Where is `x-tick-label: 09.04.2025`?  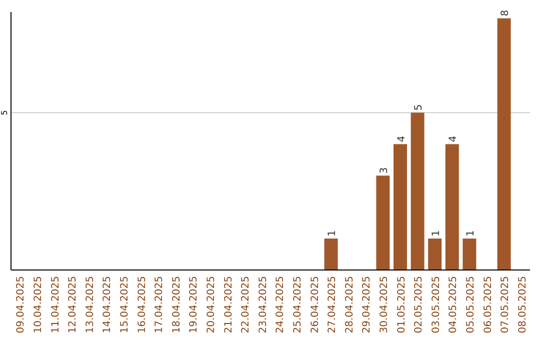 x-tick-label: 09.04.2025 is located at coordinates (21, 305).